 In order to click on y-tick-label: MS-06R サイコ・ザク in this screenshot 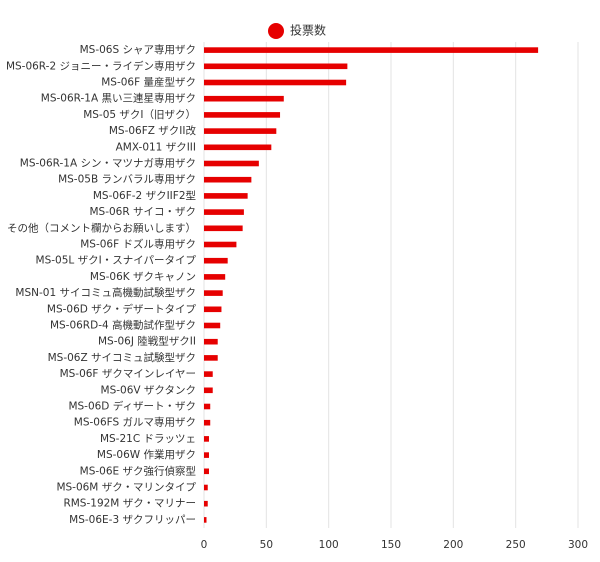, I will do `click(142, 212)`.